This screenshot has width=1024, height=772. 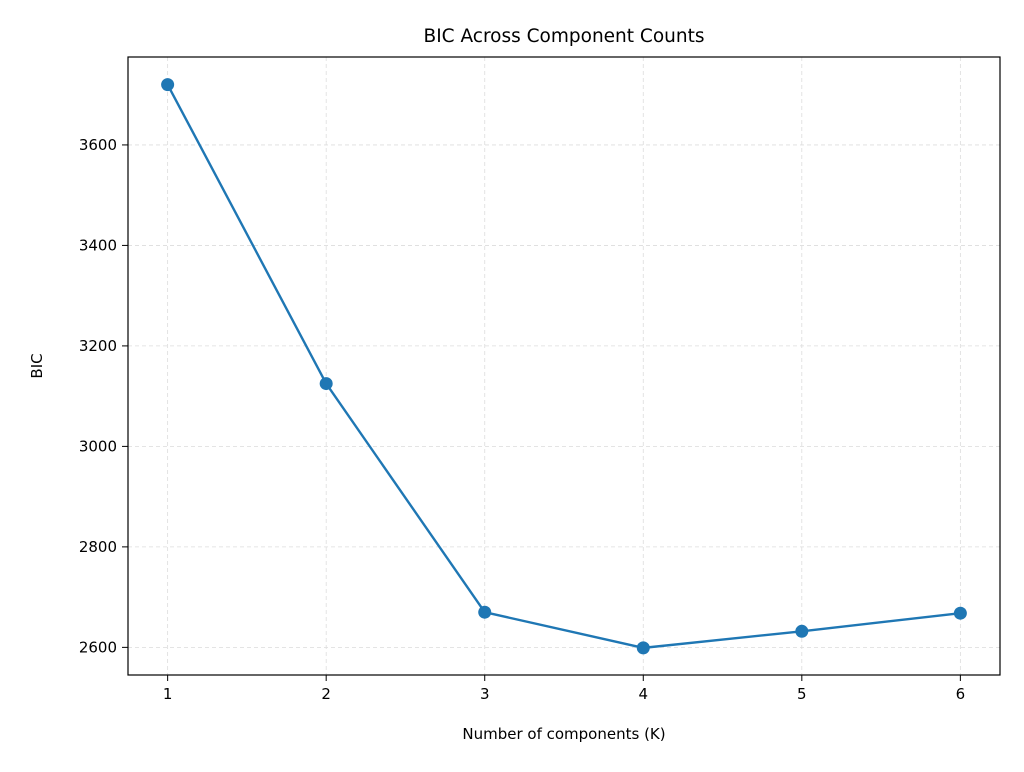 I want to click on x-tick-label: 2, so click(x=326, y=694).